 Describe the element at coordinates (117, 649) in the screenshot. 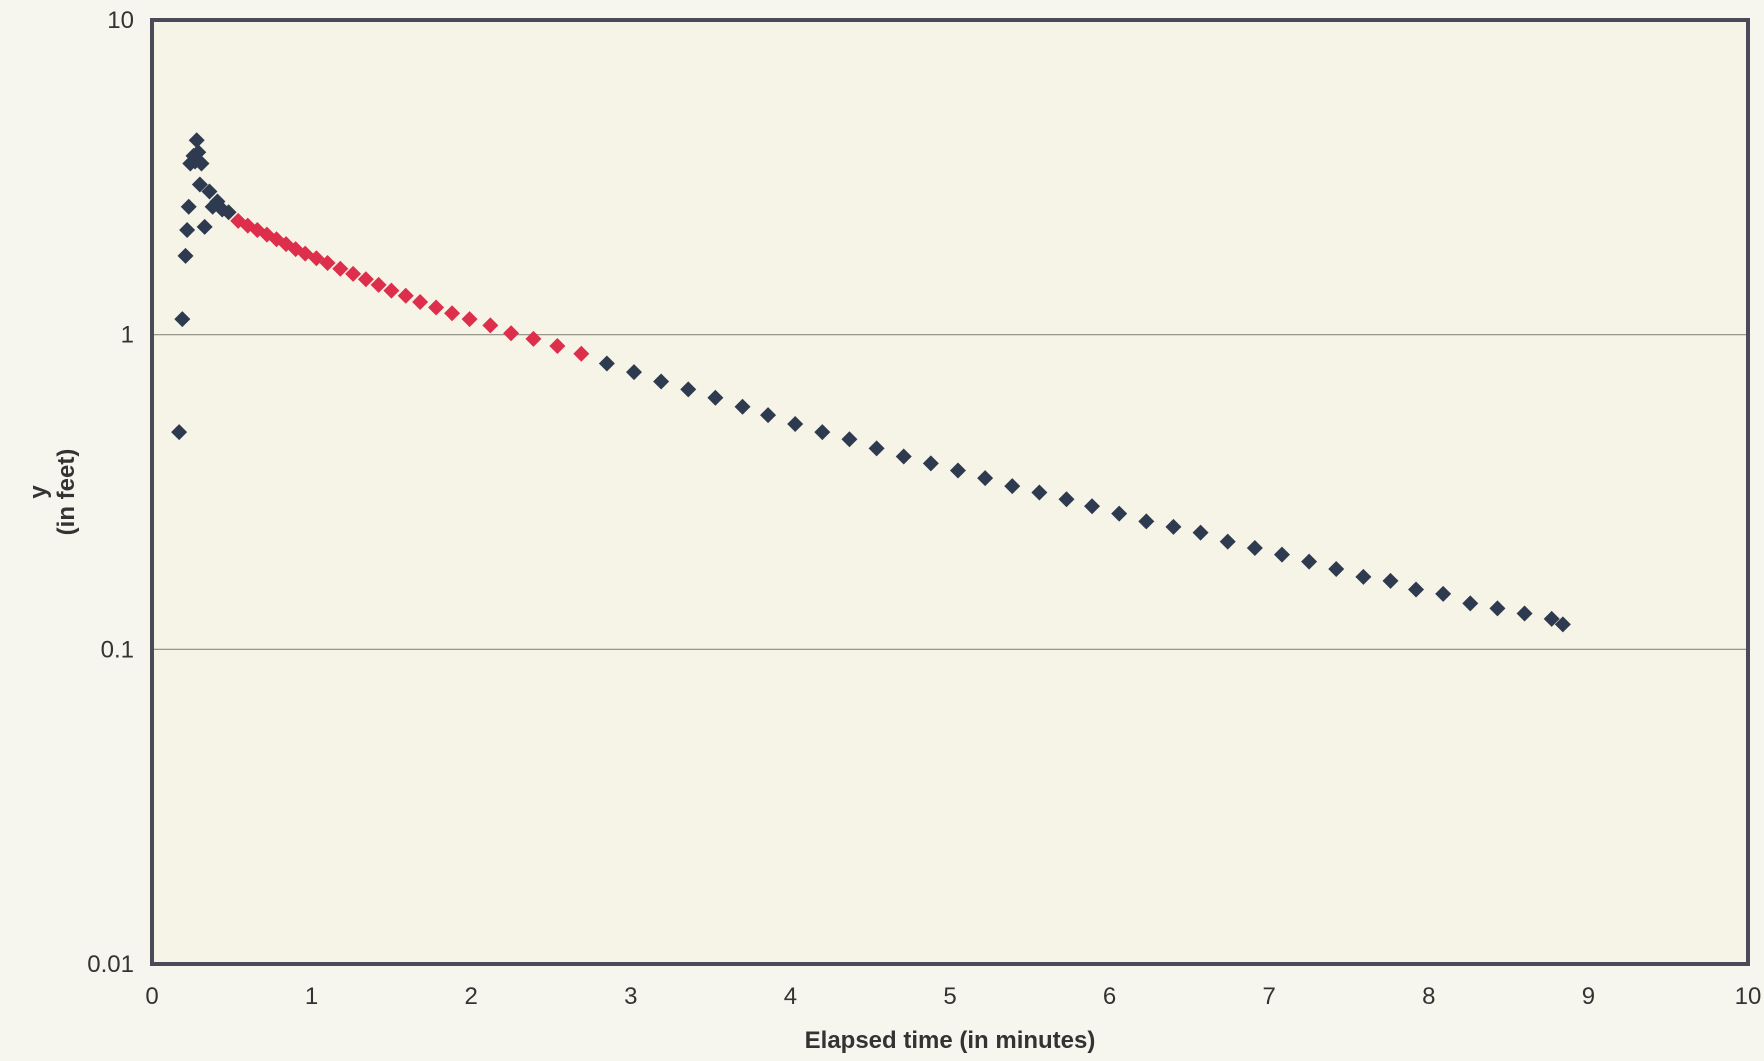

I see `y-tick-label: 0.1` at that location.